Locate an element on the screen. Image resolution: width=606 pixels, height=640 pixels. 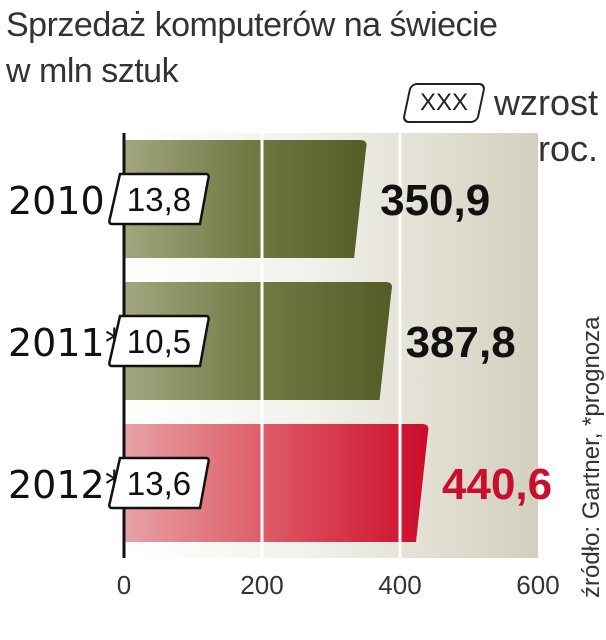
x-tick-label: 600 is located at coordinates (537, 585).